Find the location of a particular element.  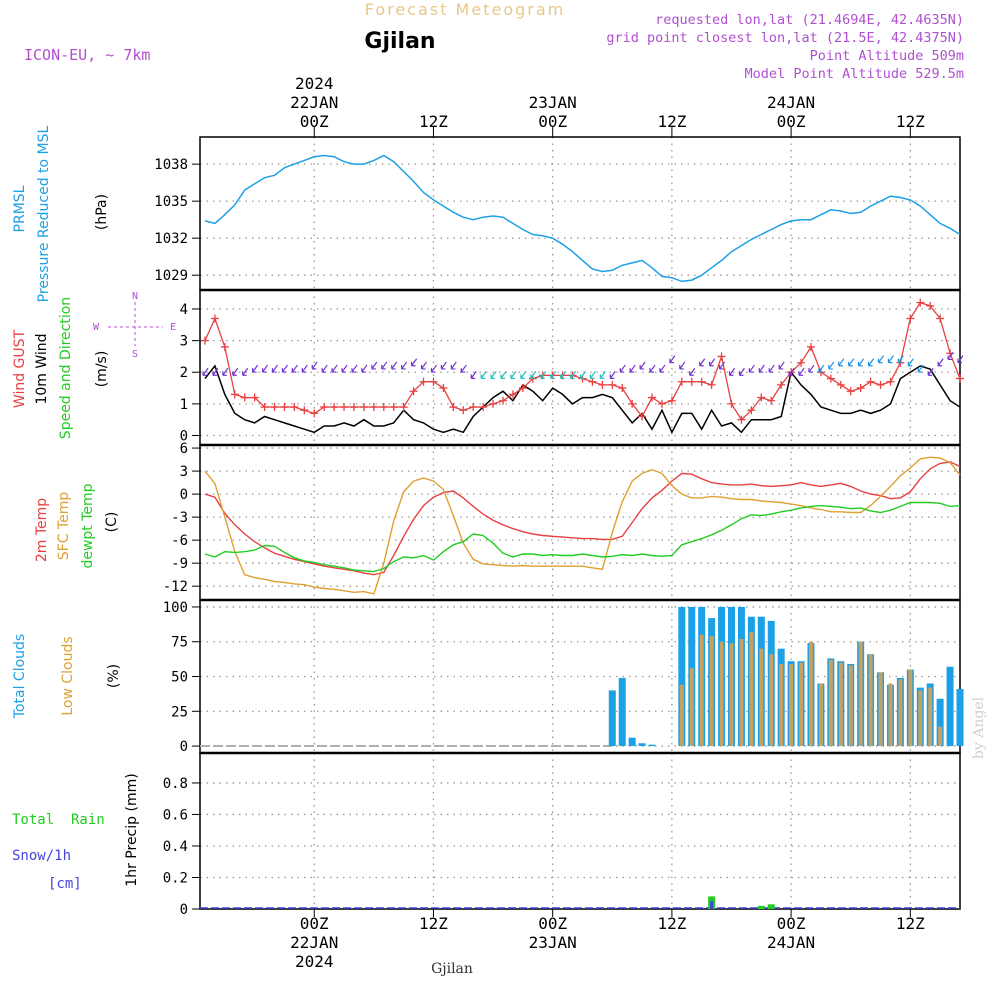

temp-labels: 2m Temp SFC Temp dewpt Temp (C) is located at coordinates (77, 525).